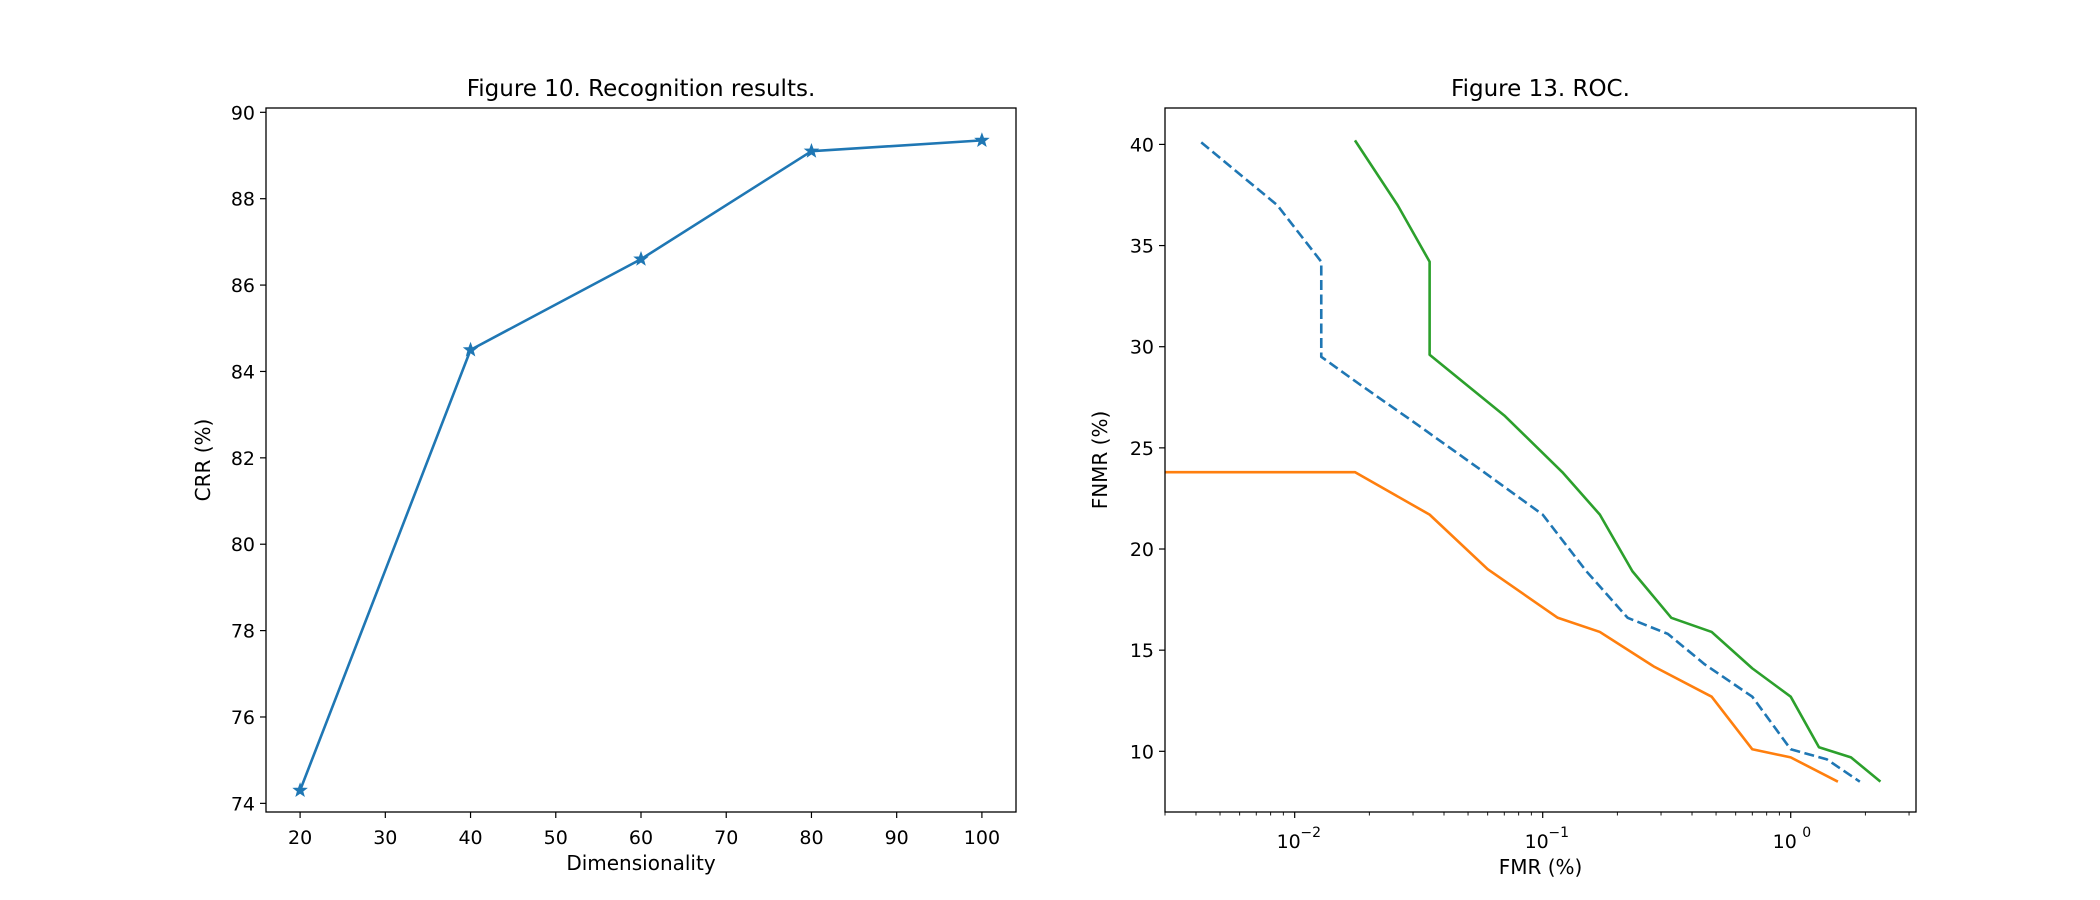 The width and height of the screenshot is (2100, 900). I want to click on x-tick-label: 90, so click(897, 838).